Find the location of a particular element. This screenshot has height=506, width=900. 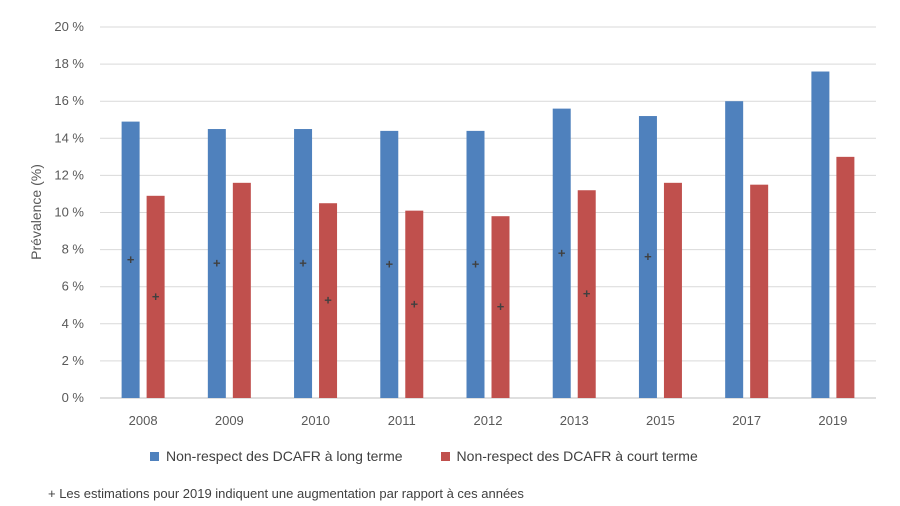

y-tick-label: 6 % is located at coordinates (73, 286).